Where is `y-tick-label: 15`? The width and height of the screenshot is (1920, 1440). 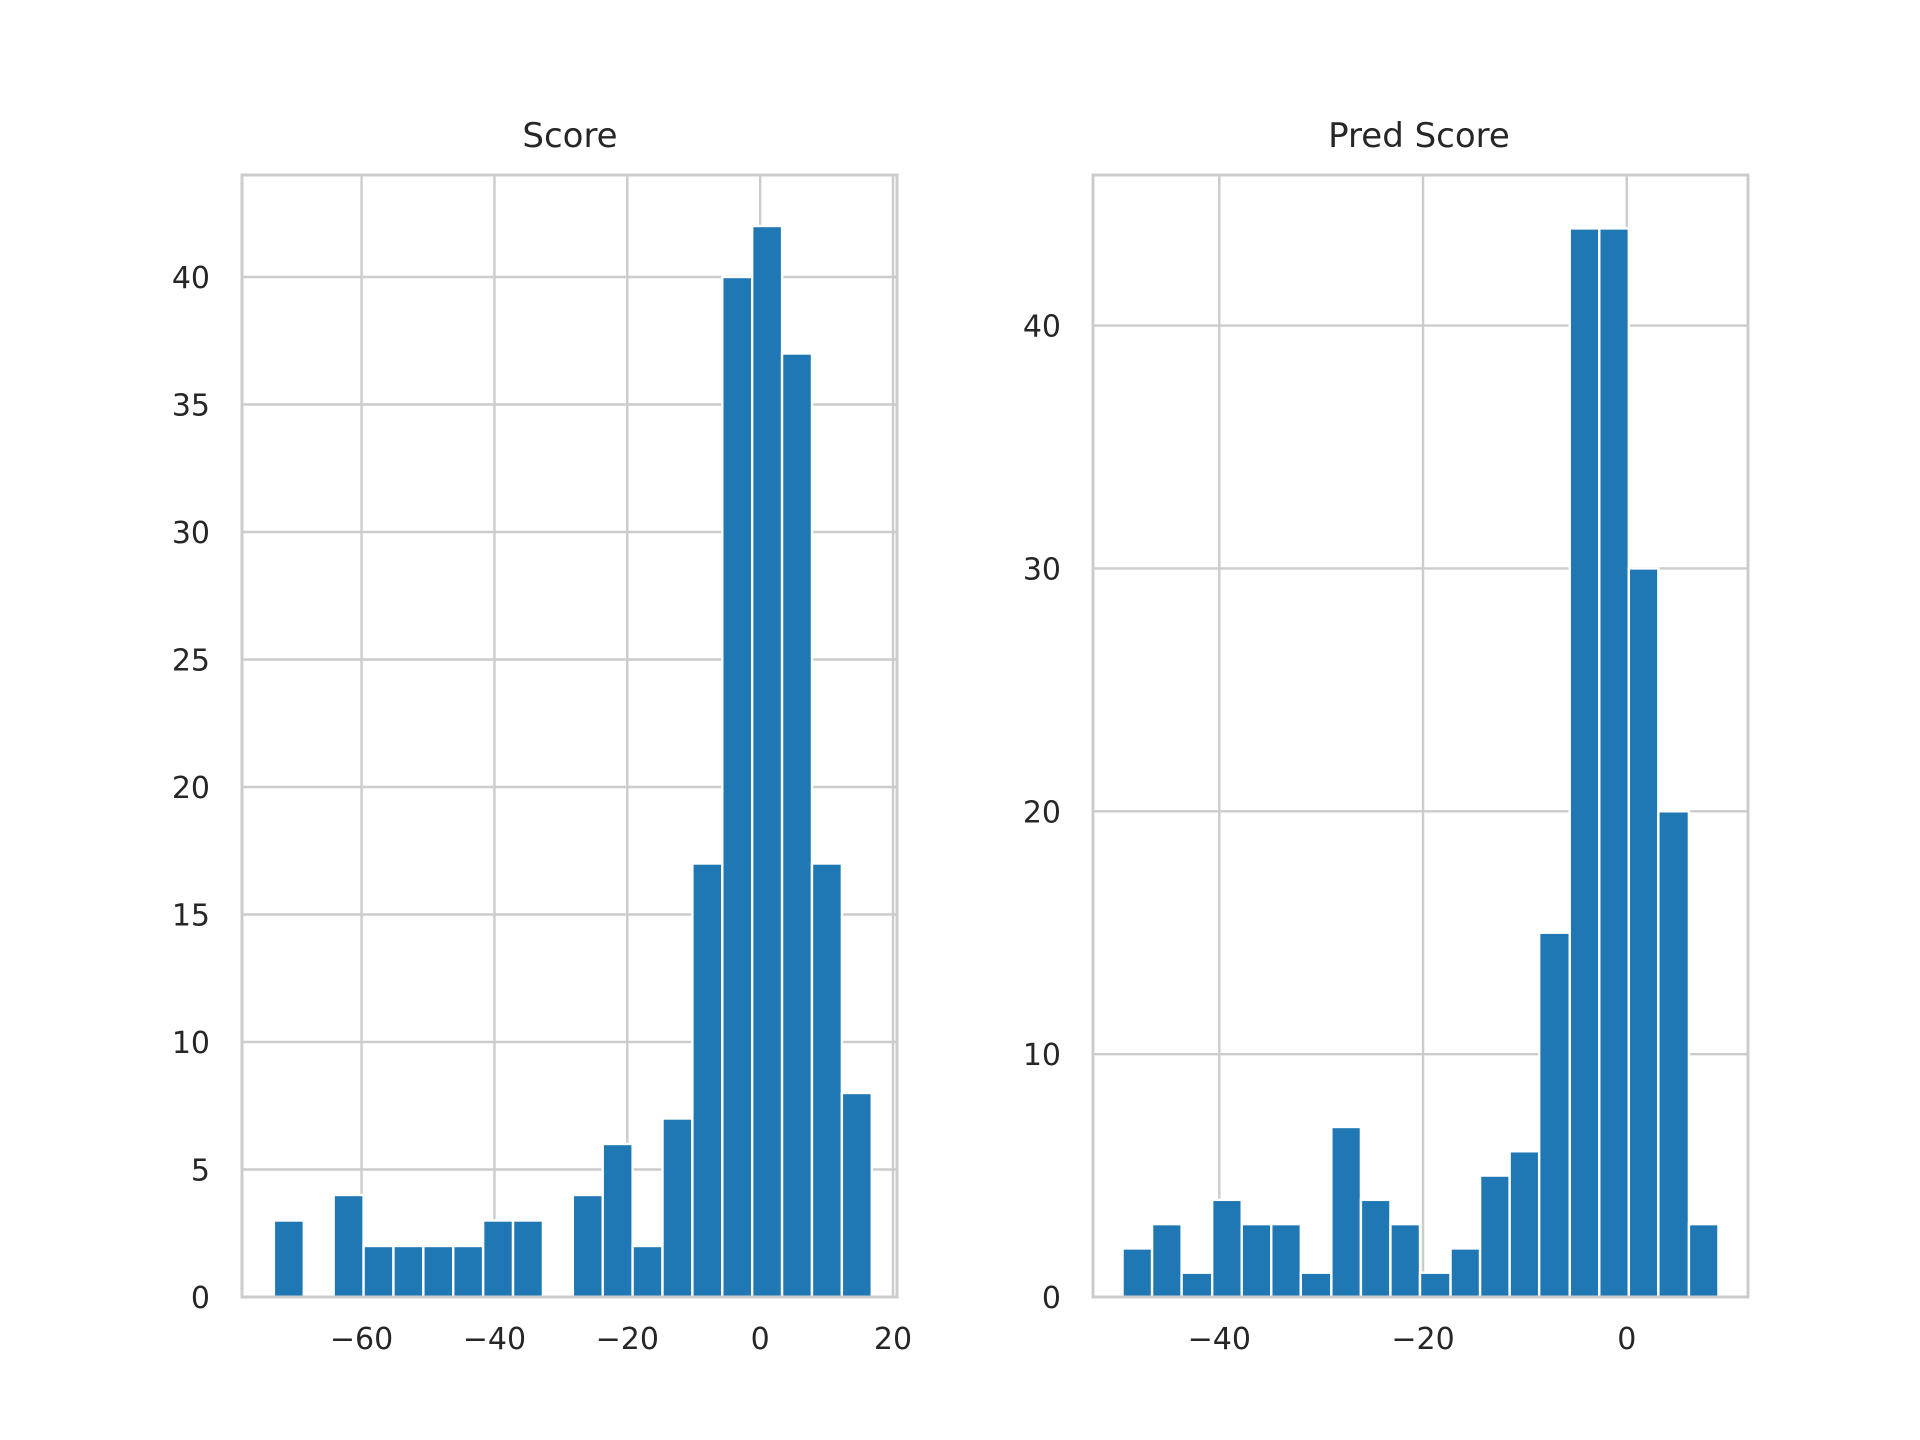
y-tick-label: 15 is located at coordinates (191, 916).